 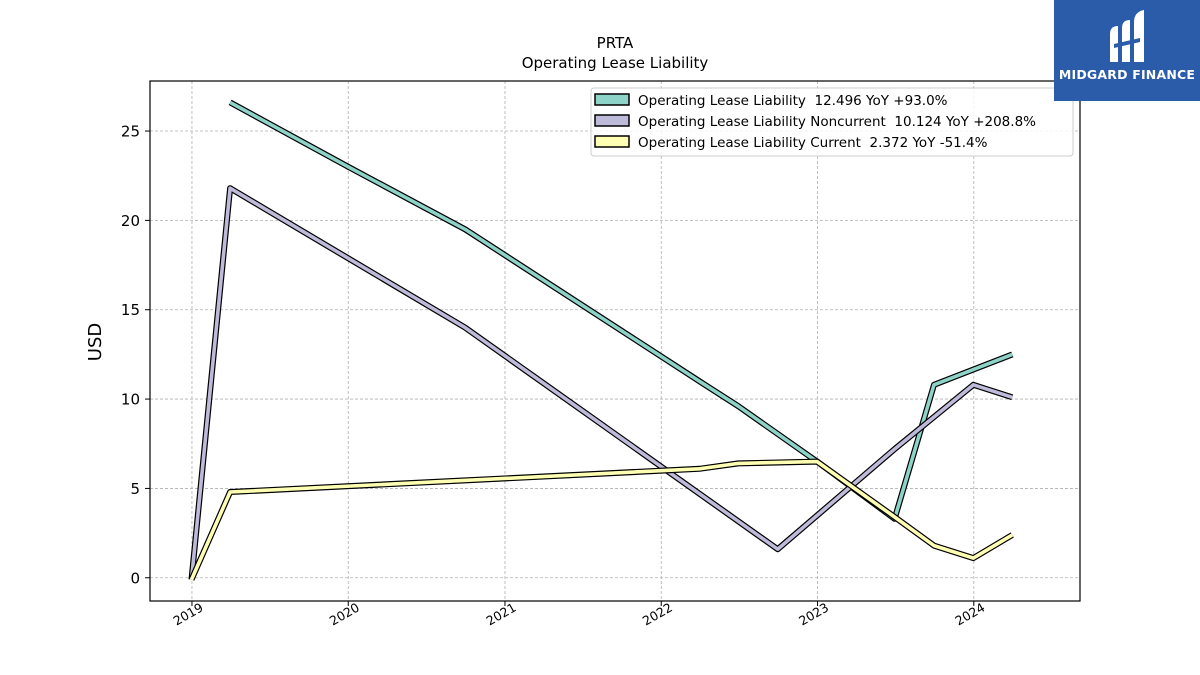 I want to click on chart-title: PRTA, so click(x=615, y=43).